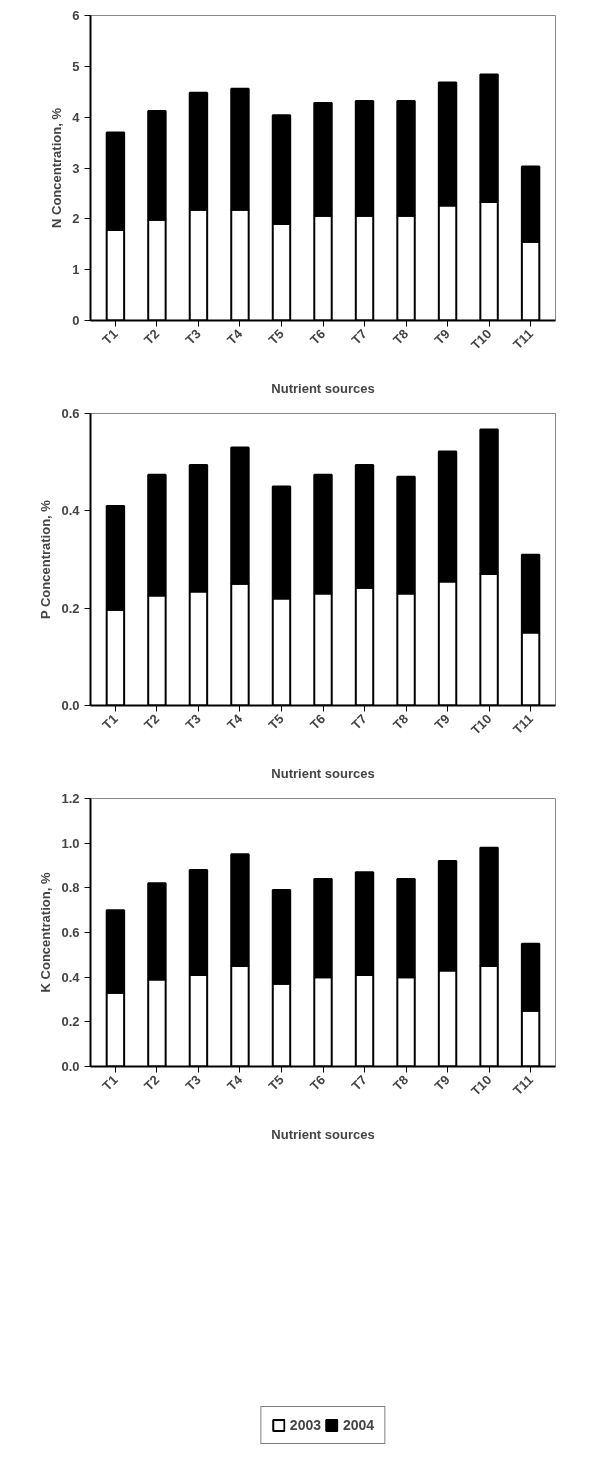  I want to click on legend-label: 2004, so click(359, 1425).